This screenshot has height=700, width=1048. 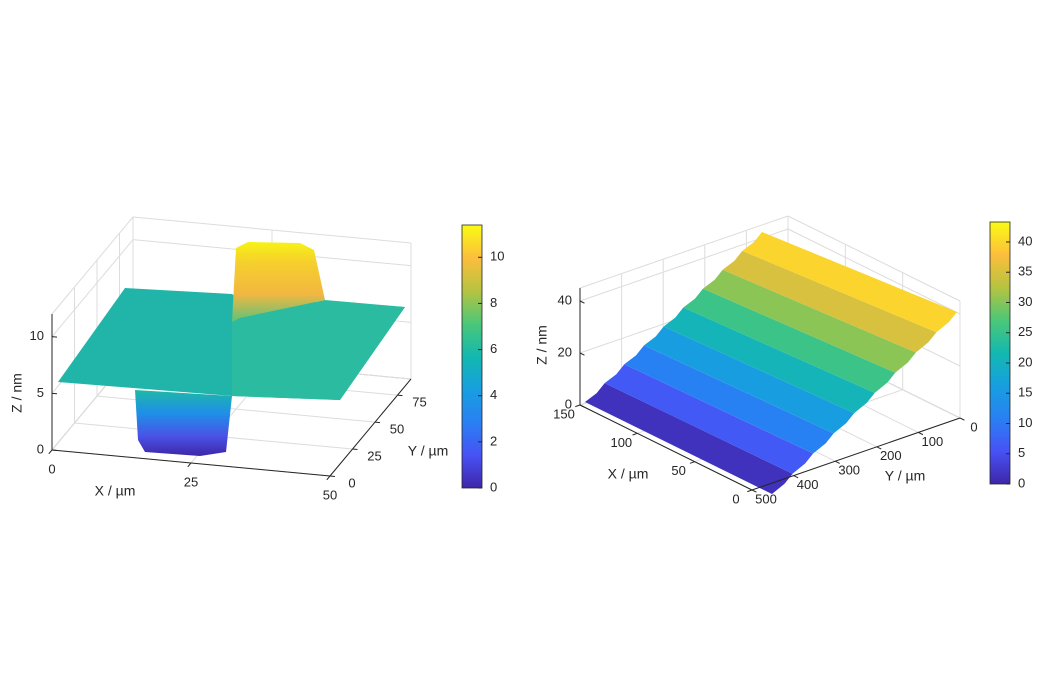 I want to click on colorbar-tick-label: 40, so click(x=1025, y=240).